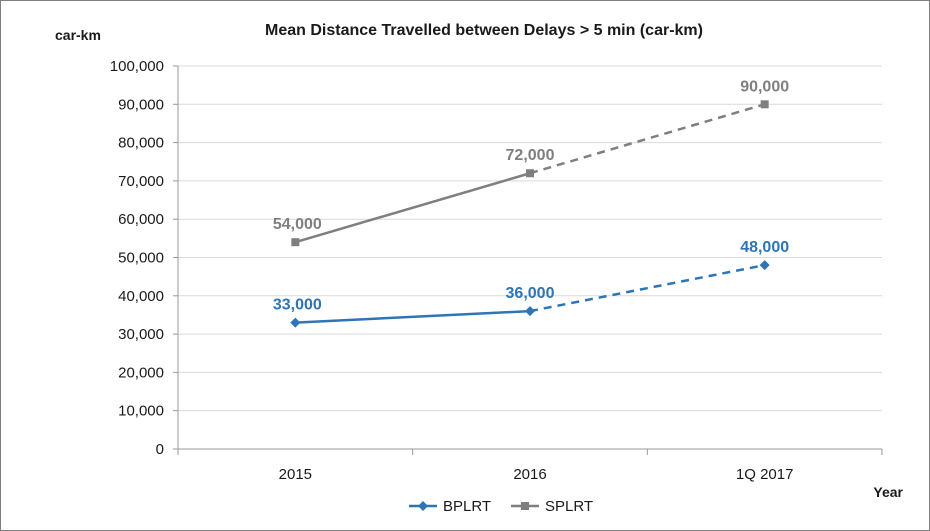  What do you see at coordinates (297, 224) in the screenshot?
I see `data-label: 54,000` at bounding box center [297, 224].